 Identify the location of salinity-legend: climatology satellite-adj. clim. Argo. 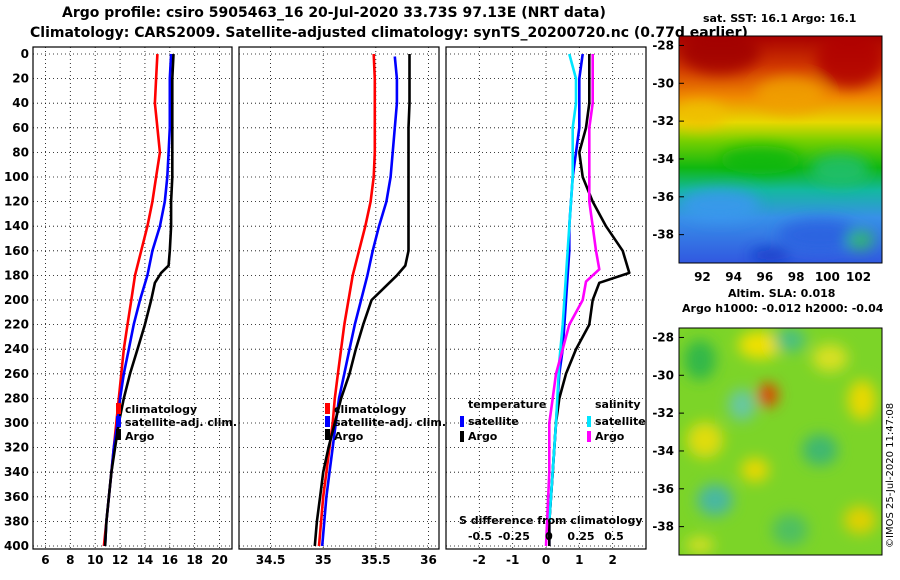
(385, 423).